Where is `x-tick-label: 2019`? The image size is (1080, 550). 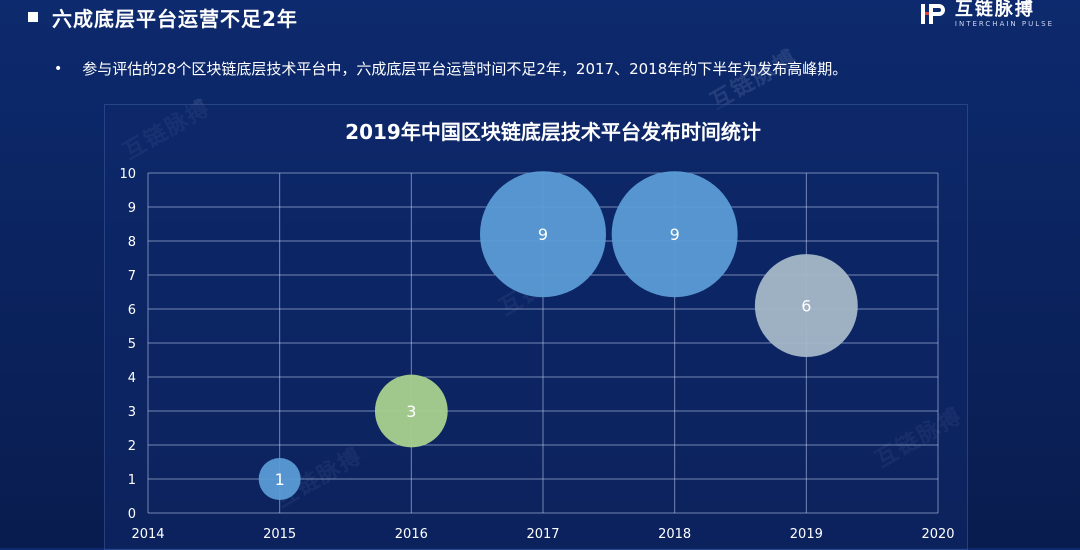
x-tick-label: 2019 is located at coordinates (806, 534).